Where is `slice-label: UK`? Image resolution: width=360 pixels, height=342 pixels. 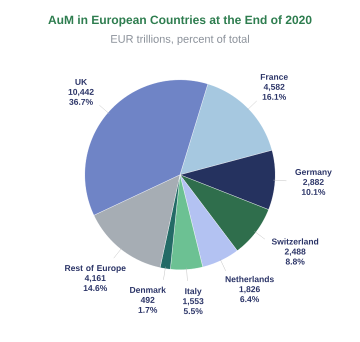
slice-label: UK is located at coordinates (81, 81).